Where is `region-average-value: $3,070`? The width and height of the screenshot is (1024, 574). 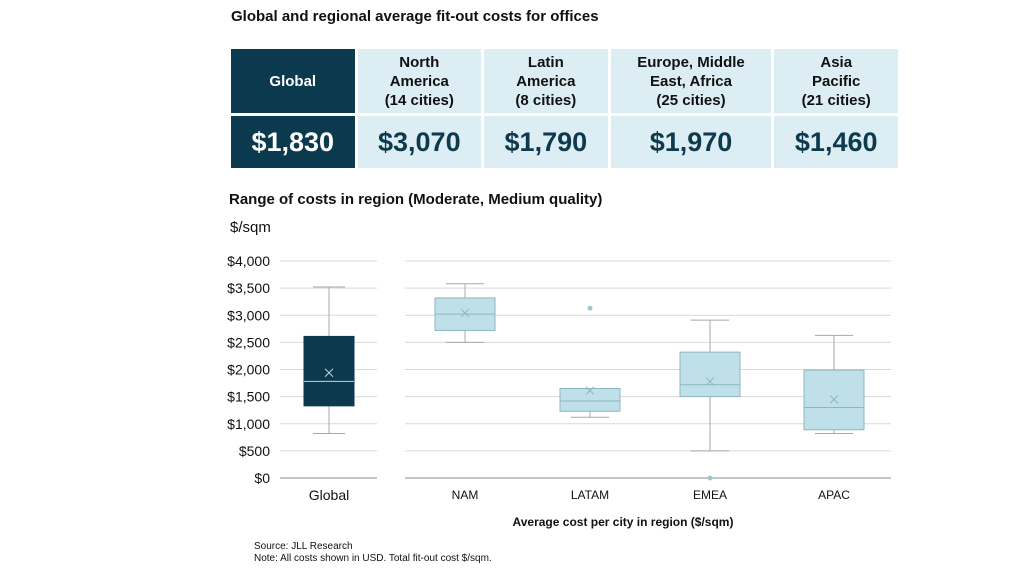 region-average-value: $3,070 is located at coordinates (419, 142).